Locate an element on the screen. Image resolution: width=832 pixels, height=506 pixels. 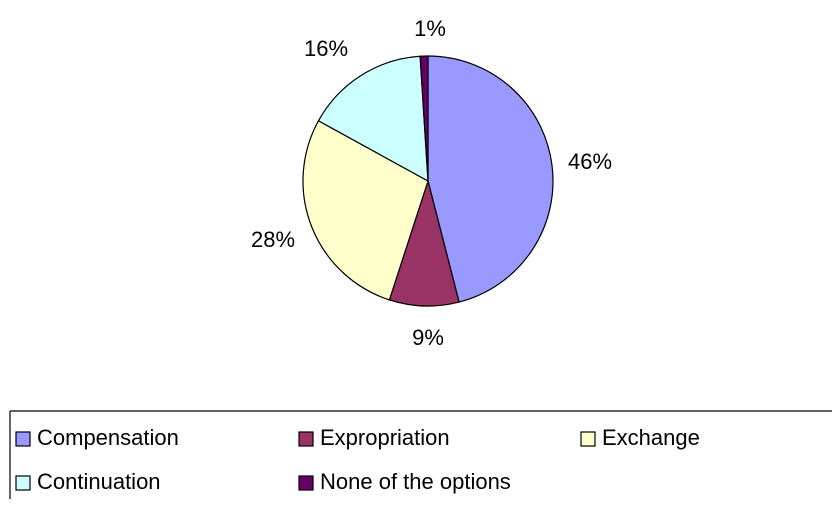
legend-label: Expropriation is located at coordinates (385, 437).